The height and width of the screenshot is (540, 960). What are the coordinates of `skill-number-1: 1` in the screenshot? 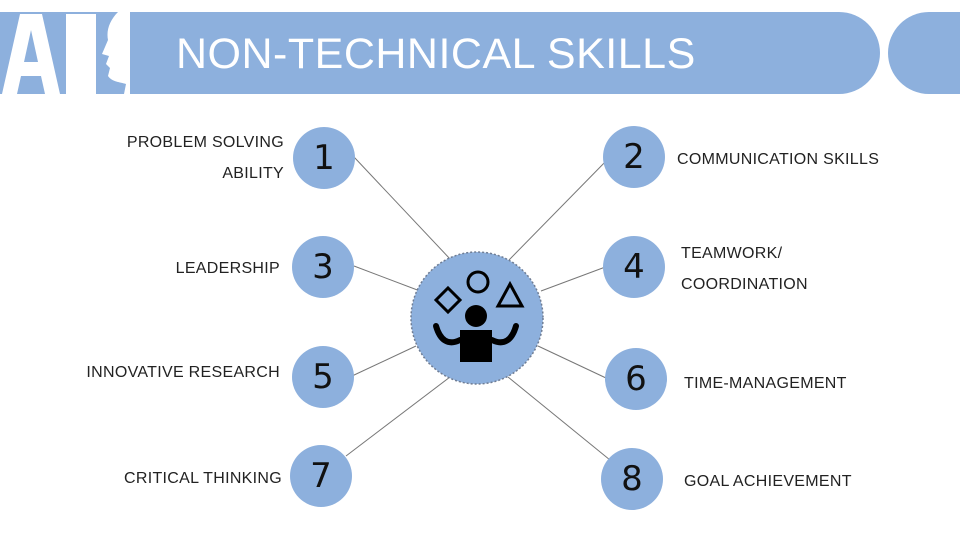 It's located at (324, 158).